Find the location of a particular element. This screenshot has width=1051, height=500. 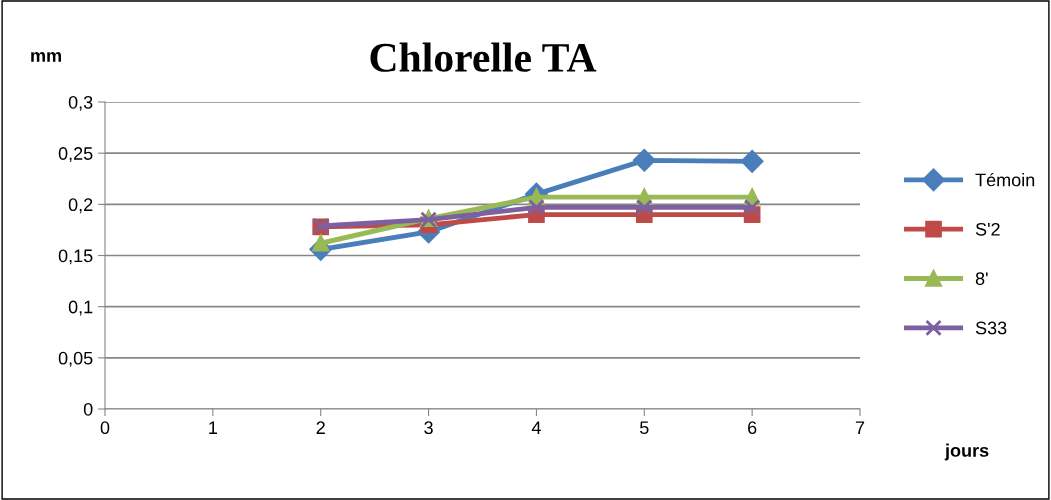

y-axis-title: mm is located at coordinates (46, 56).